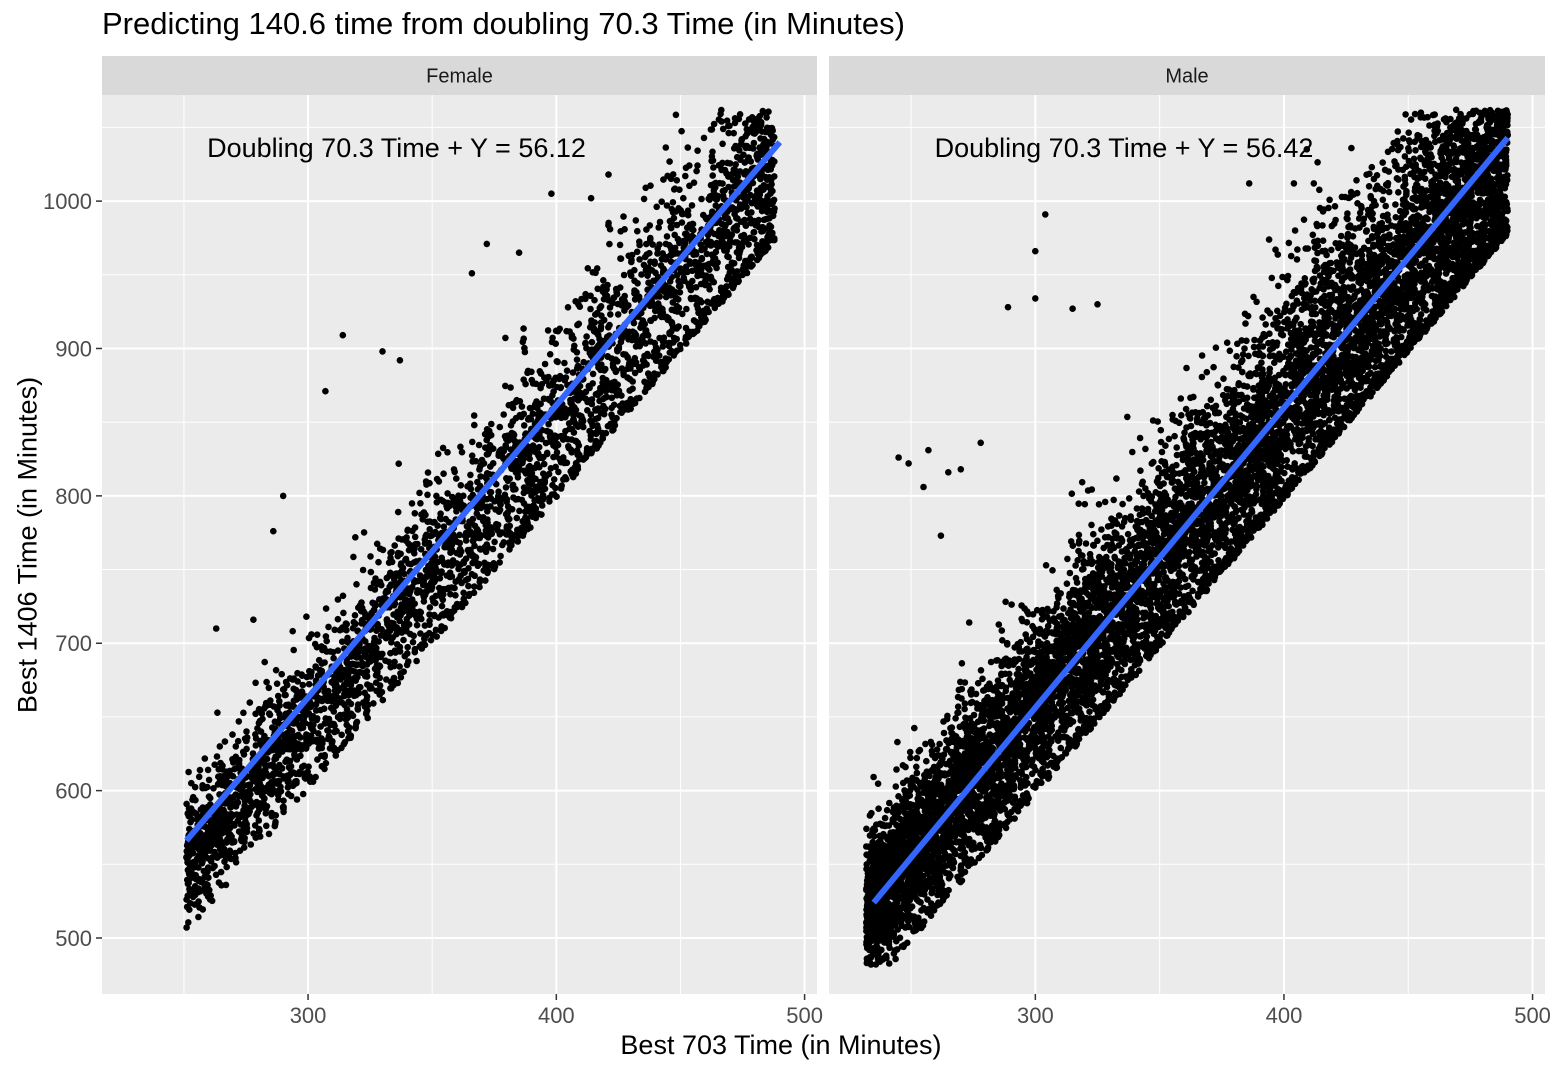 The image size is (1562, 1078). I want to click on strip-background, so click(459, 75).